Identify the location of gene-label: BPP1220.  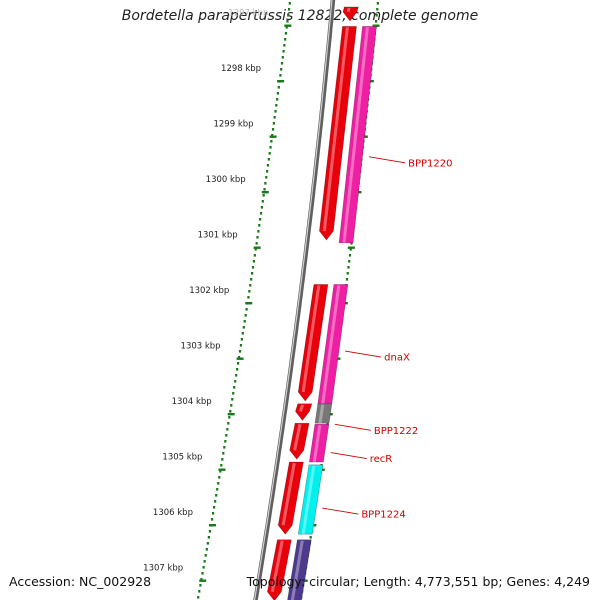
(430, 163).